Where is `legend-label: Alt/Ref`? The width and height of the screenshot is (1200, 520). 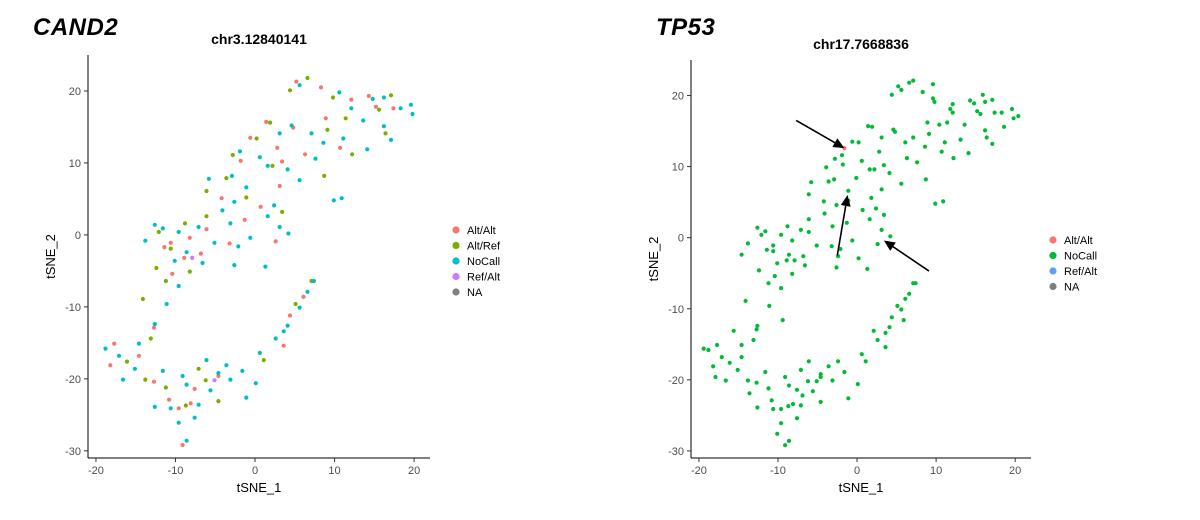
legend-label: Alt/Ref is located at coordinates (484, 247).